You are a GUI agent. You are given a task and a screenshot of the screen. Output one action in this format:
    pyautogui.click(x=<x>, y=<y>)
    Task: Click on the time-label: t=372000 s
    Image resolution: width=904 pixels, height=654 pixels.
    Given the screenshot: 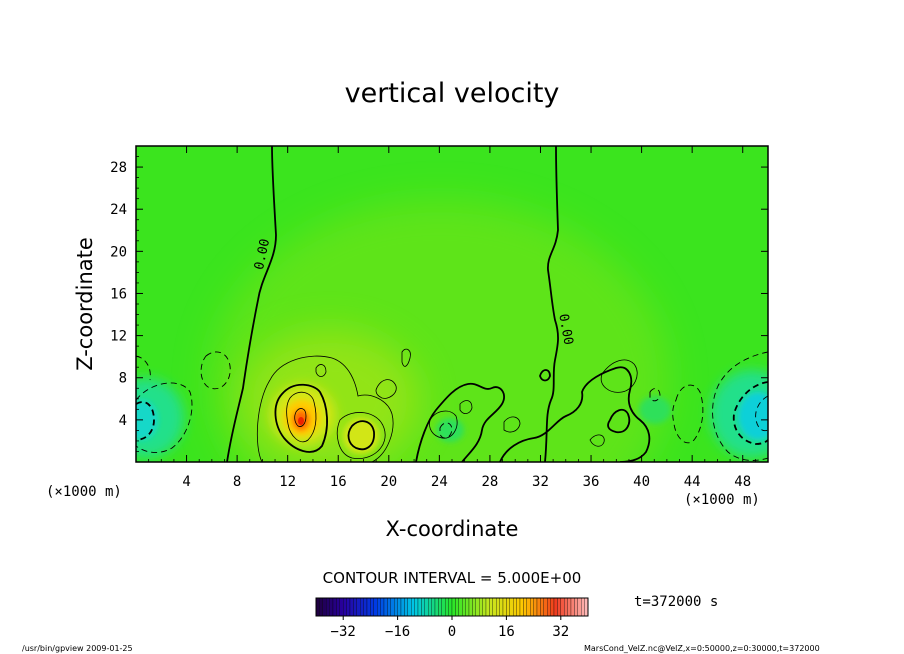 What is the action you would take?
    pyautogui.click(x=676, y=602)
    